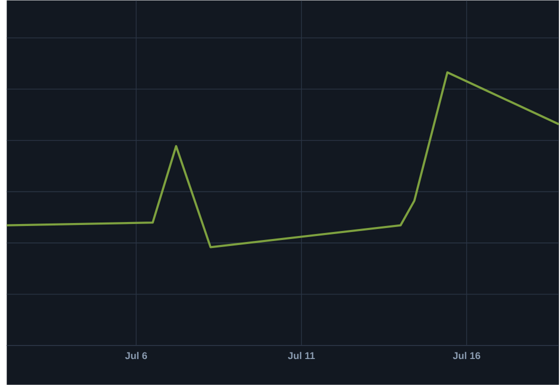  What do you see at coordinates (466, 356) in the screenshot?
I see `x-tick-label: Jul 16` at bounding box center [466, 356].